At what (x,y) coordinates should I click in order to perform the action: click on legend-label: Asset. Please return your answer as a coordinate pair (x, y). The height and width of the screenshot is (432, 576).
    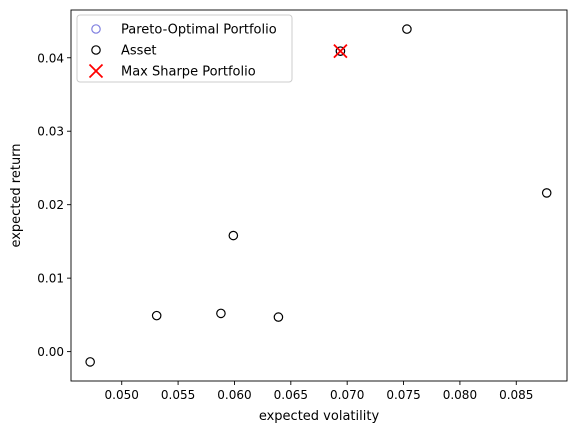
    Looking at the image, I should click on (139, 51).